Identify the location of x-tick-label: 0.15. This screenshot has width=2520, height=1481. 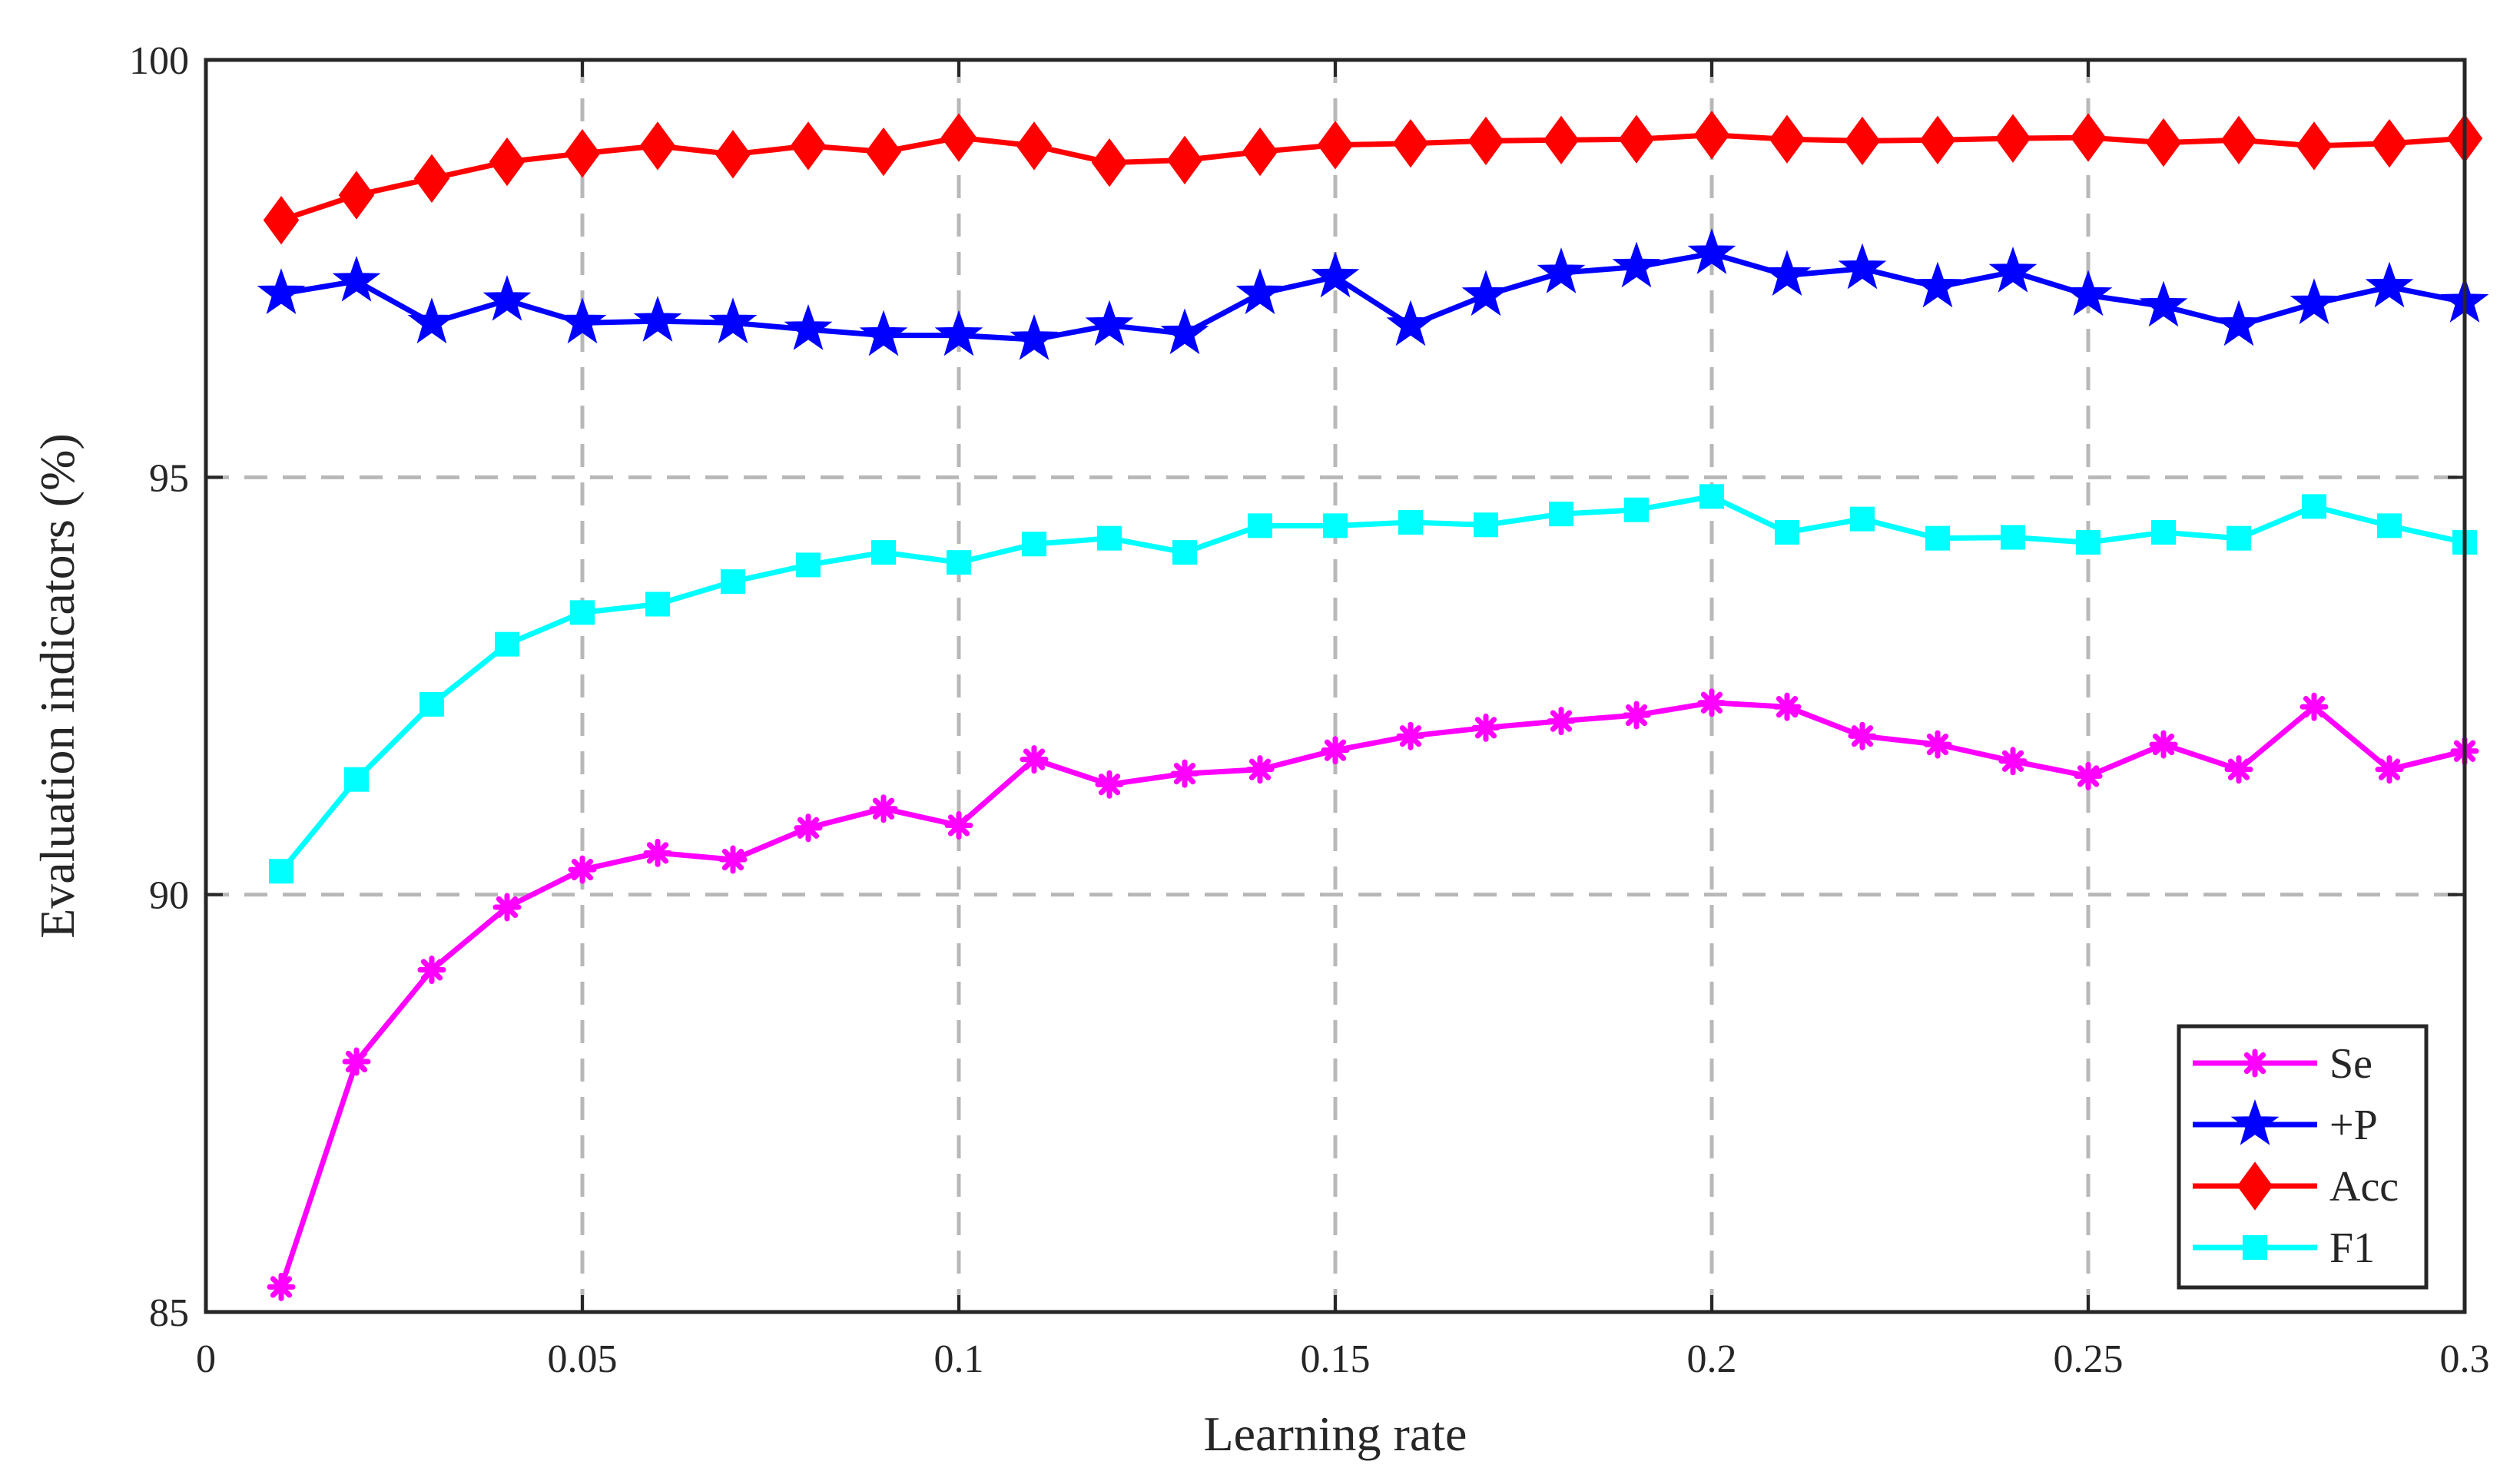
(1336, 1359).